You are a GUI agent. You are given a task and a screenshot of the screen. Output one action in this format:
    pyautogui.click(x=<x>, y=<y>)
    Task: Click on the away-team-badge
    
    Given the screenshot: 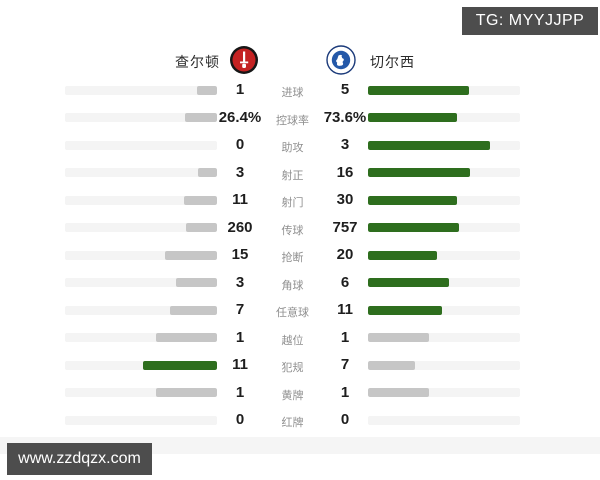 What is the action you would take?
    pyautogui.click(x=341, y=60)
    